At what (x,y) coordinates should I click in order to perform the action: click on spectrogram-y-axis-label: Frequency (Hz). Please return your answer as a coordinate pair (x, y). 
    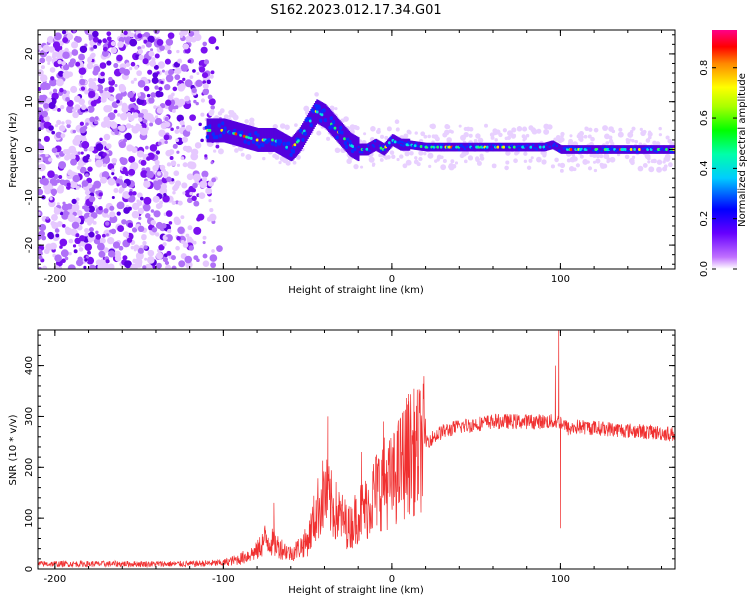
    Looking at the image, I should click on (13, 150).